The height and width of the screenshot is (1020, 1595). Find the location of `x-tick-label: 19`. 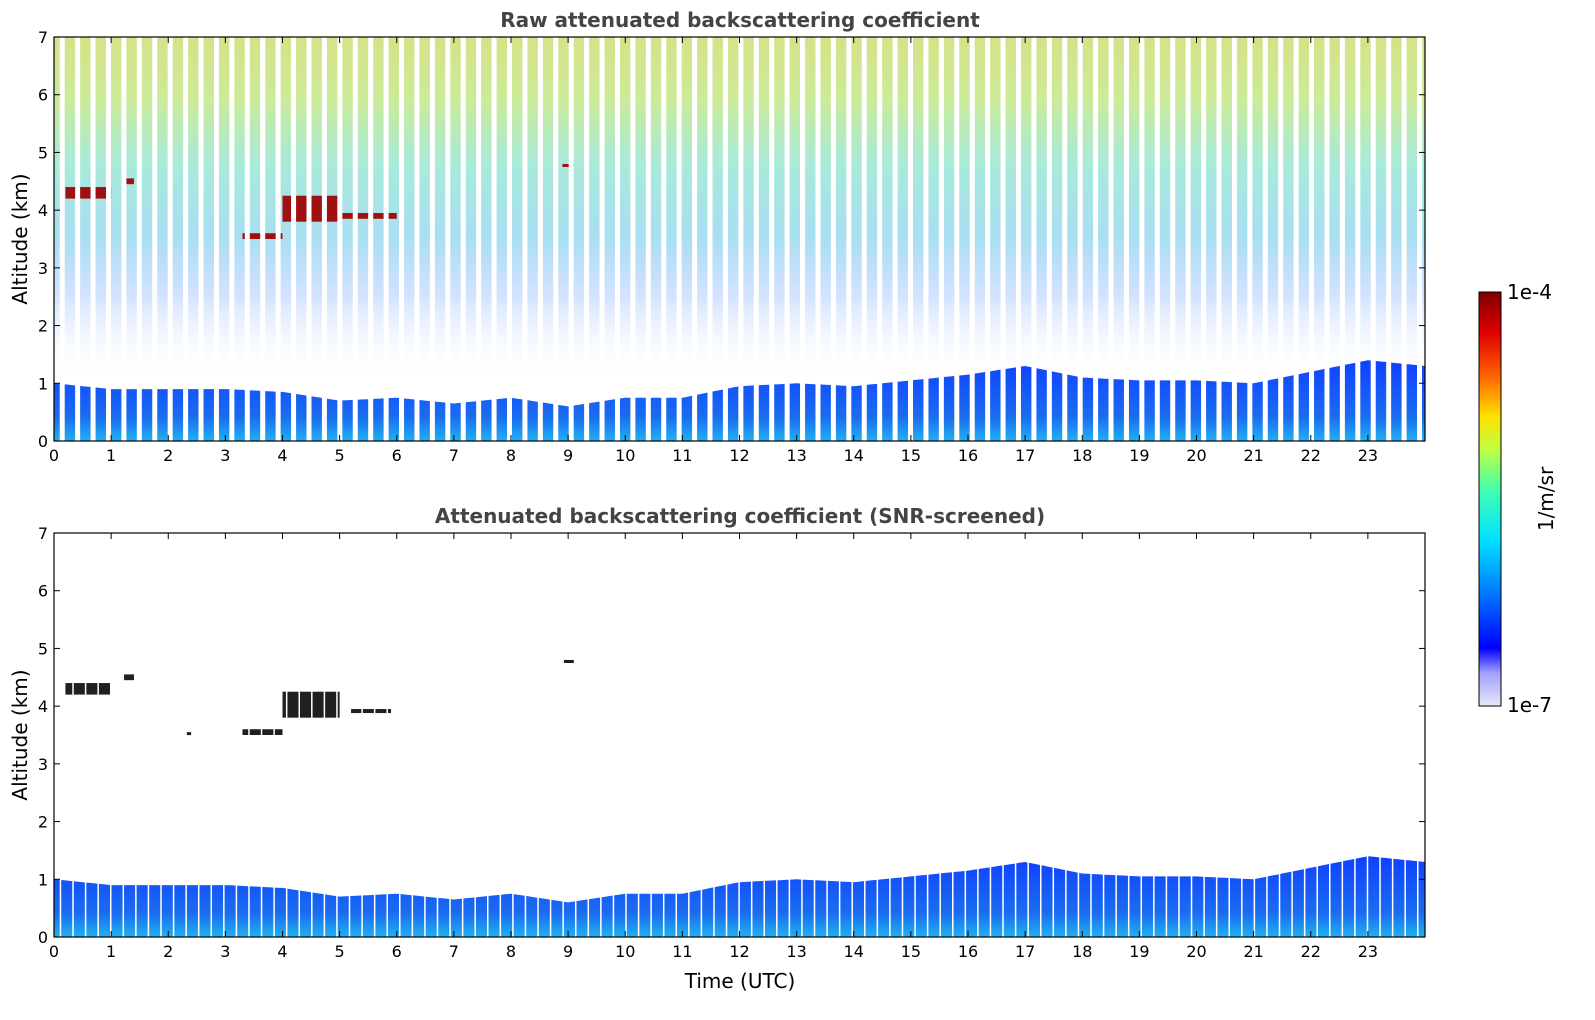

x-tick-label: 19 is located at coordinates (1139, 455).